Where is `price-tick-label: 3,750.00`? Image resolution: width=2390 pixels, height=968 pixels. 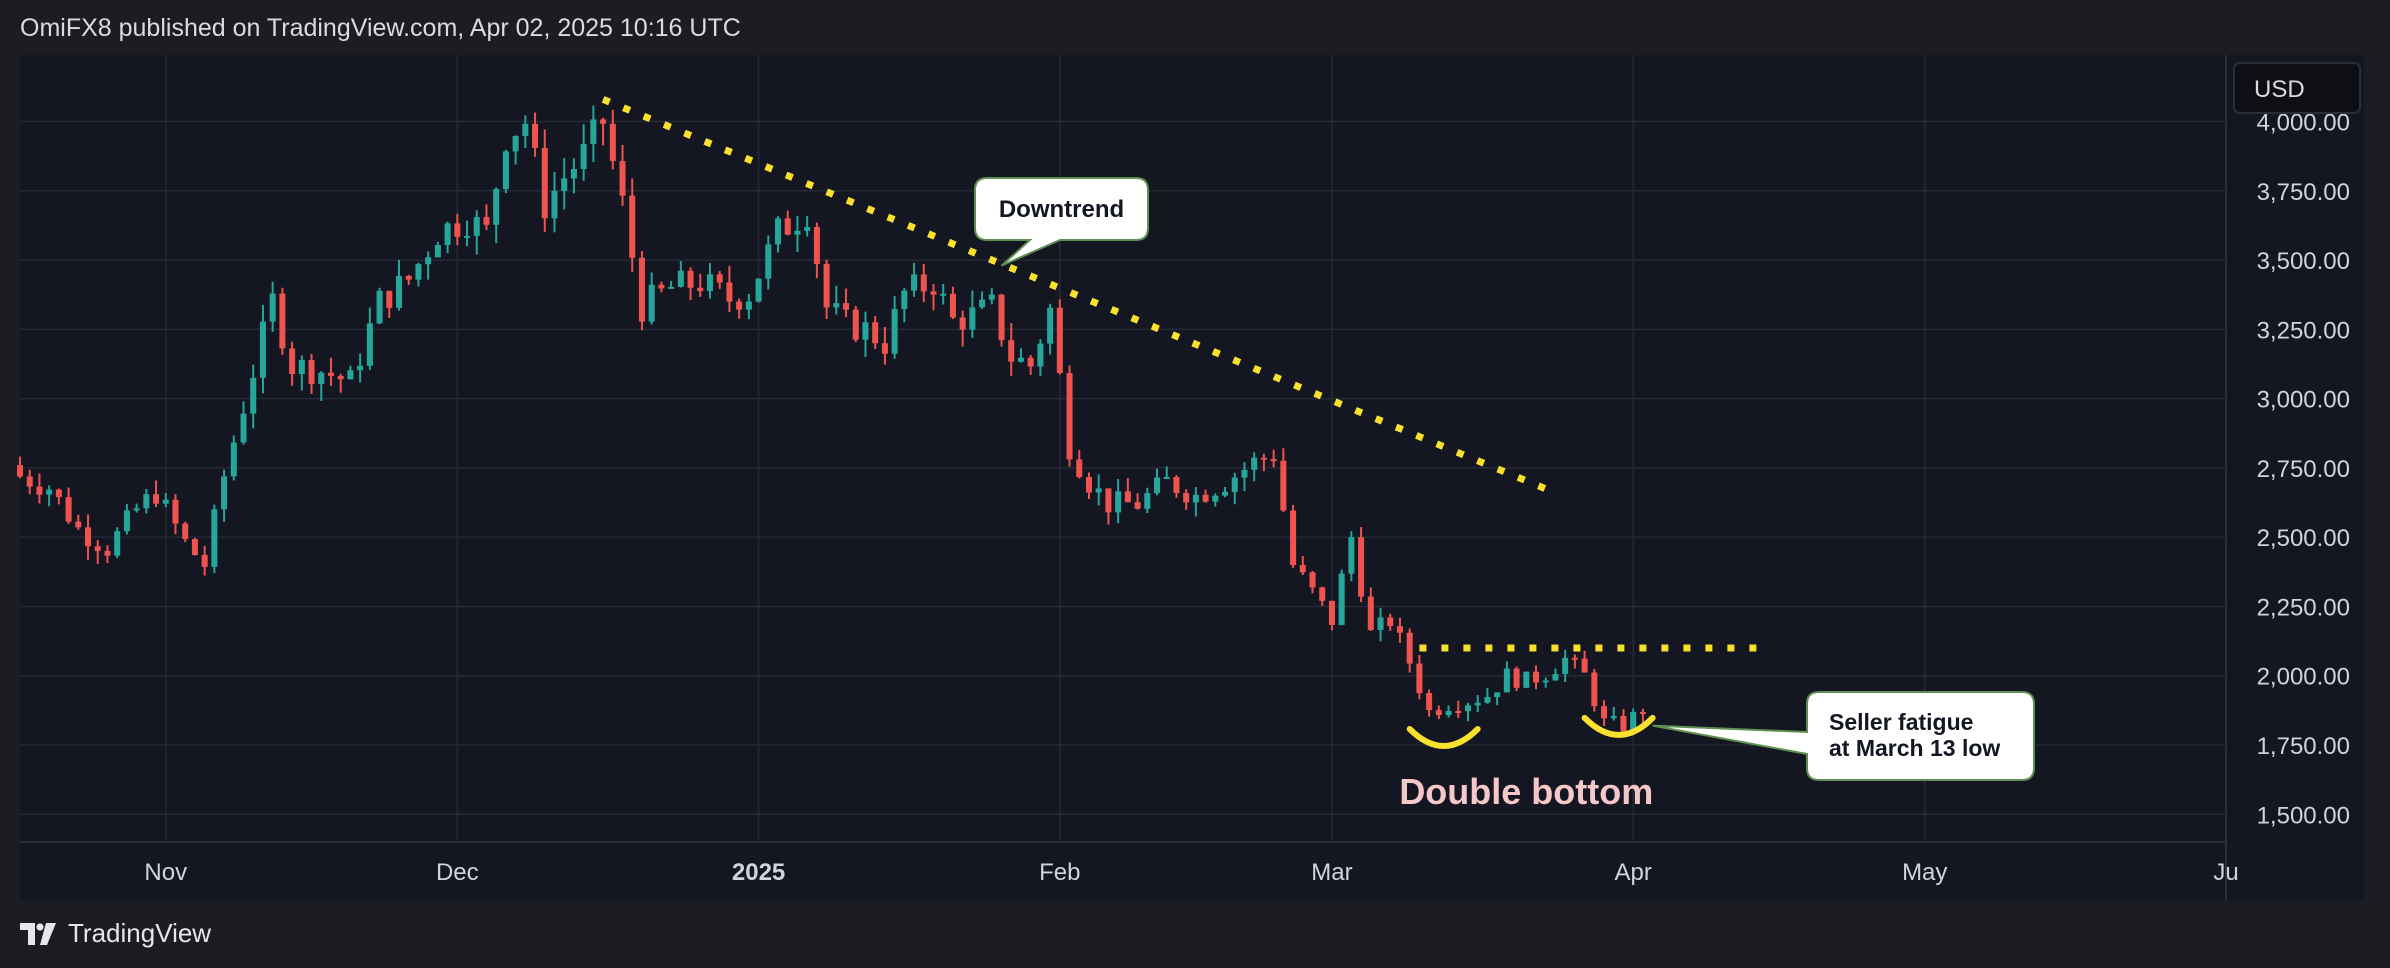
price-tick-label: 3,750.00 is located at coordinates (2303, 192).